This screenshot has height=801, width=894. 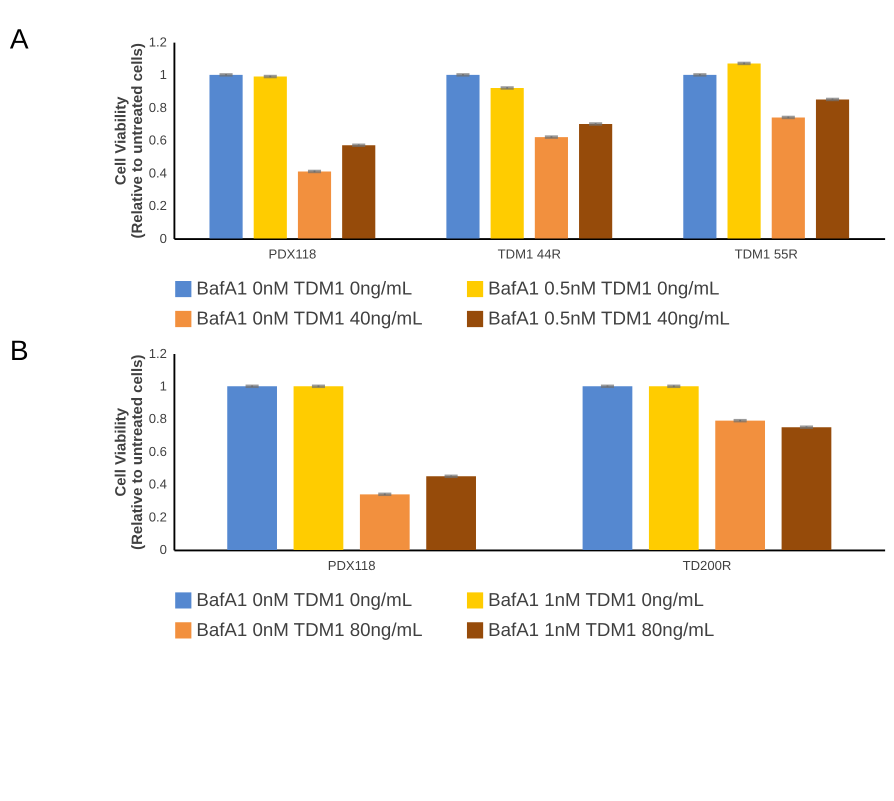 What do you see at coordinates (596, 599) in the screenshot?
I see `legend-label: BafA1 1nM TDM1 0ng/mL` at bounding box center [596, 599].